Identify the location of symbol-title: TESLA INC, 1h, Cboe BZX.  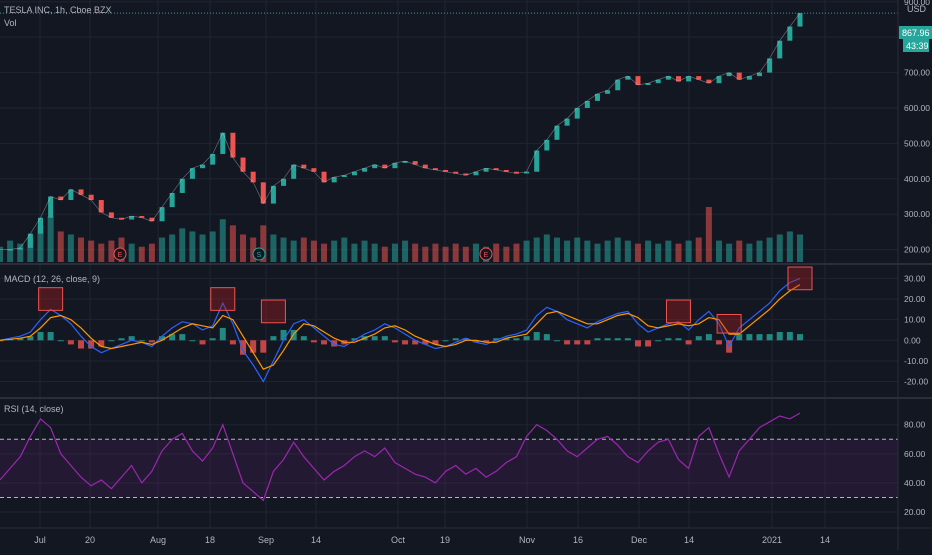
(58, 10).